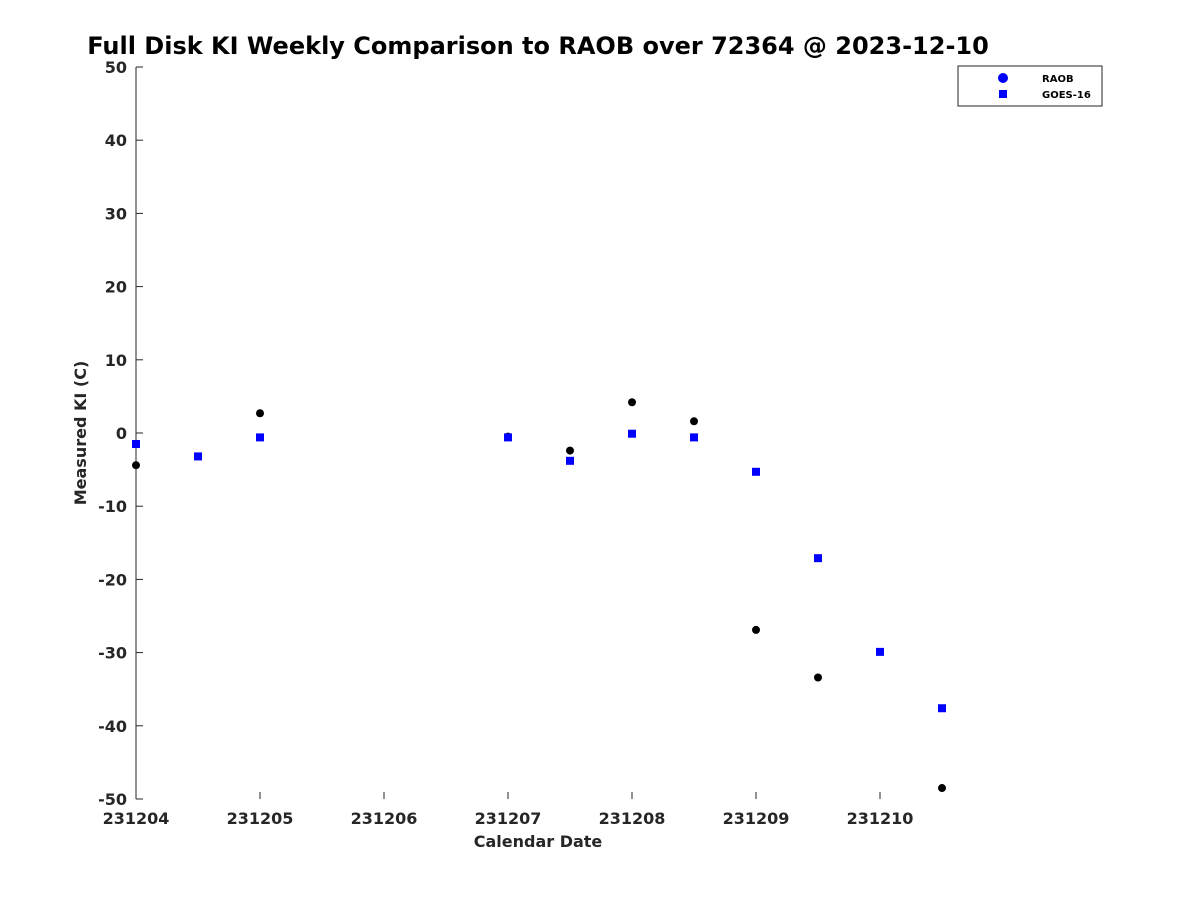  I want to click on x-tick-label: 231209, so click(756, 818).